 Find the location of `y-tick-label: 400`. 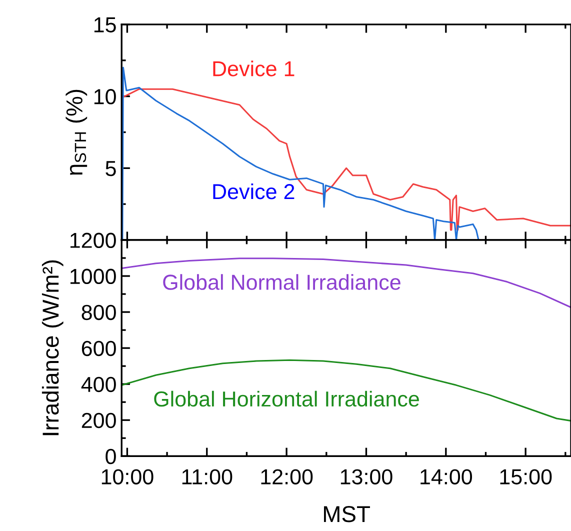

y-tick-label: 400 is located at coordinates (98, 384).